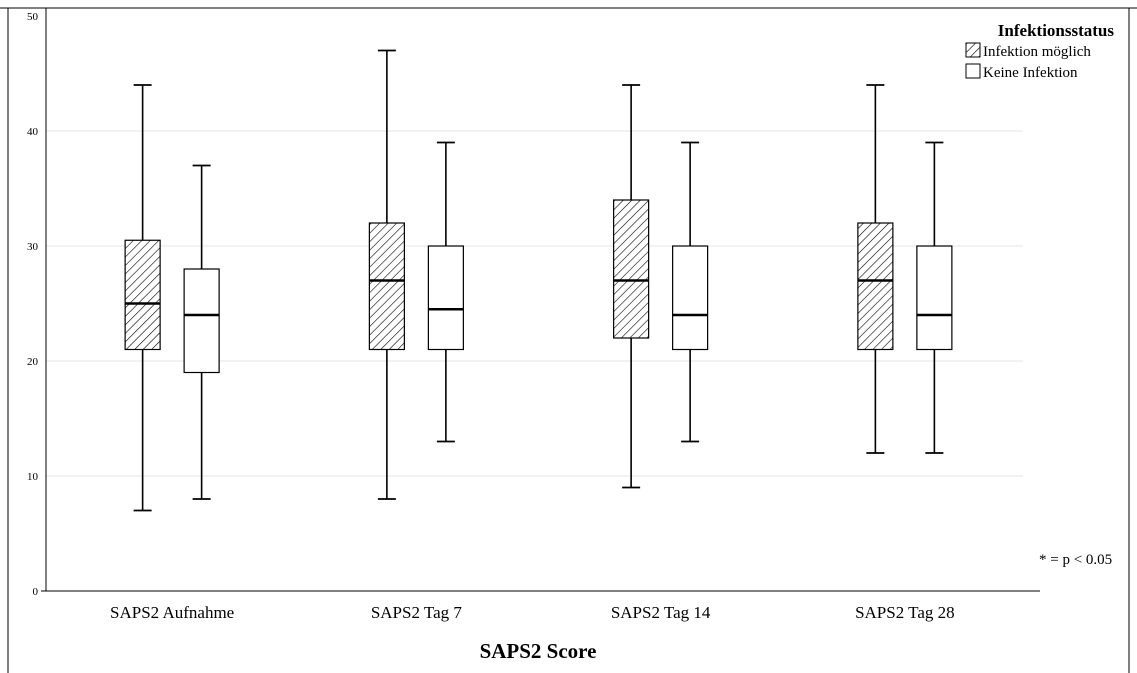 This screenshot has width=1137, height=673. I want to click on legend-title: Infektionsstatus, so click(1056, 30).